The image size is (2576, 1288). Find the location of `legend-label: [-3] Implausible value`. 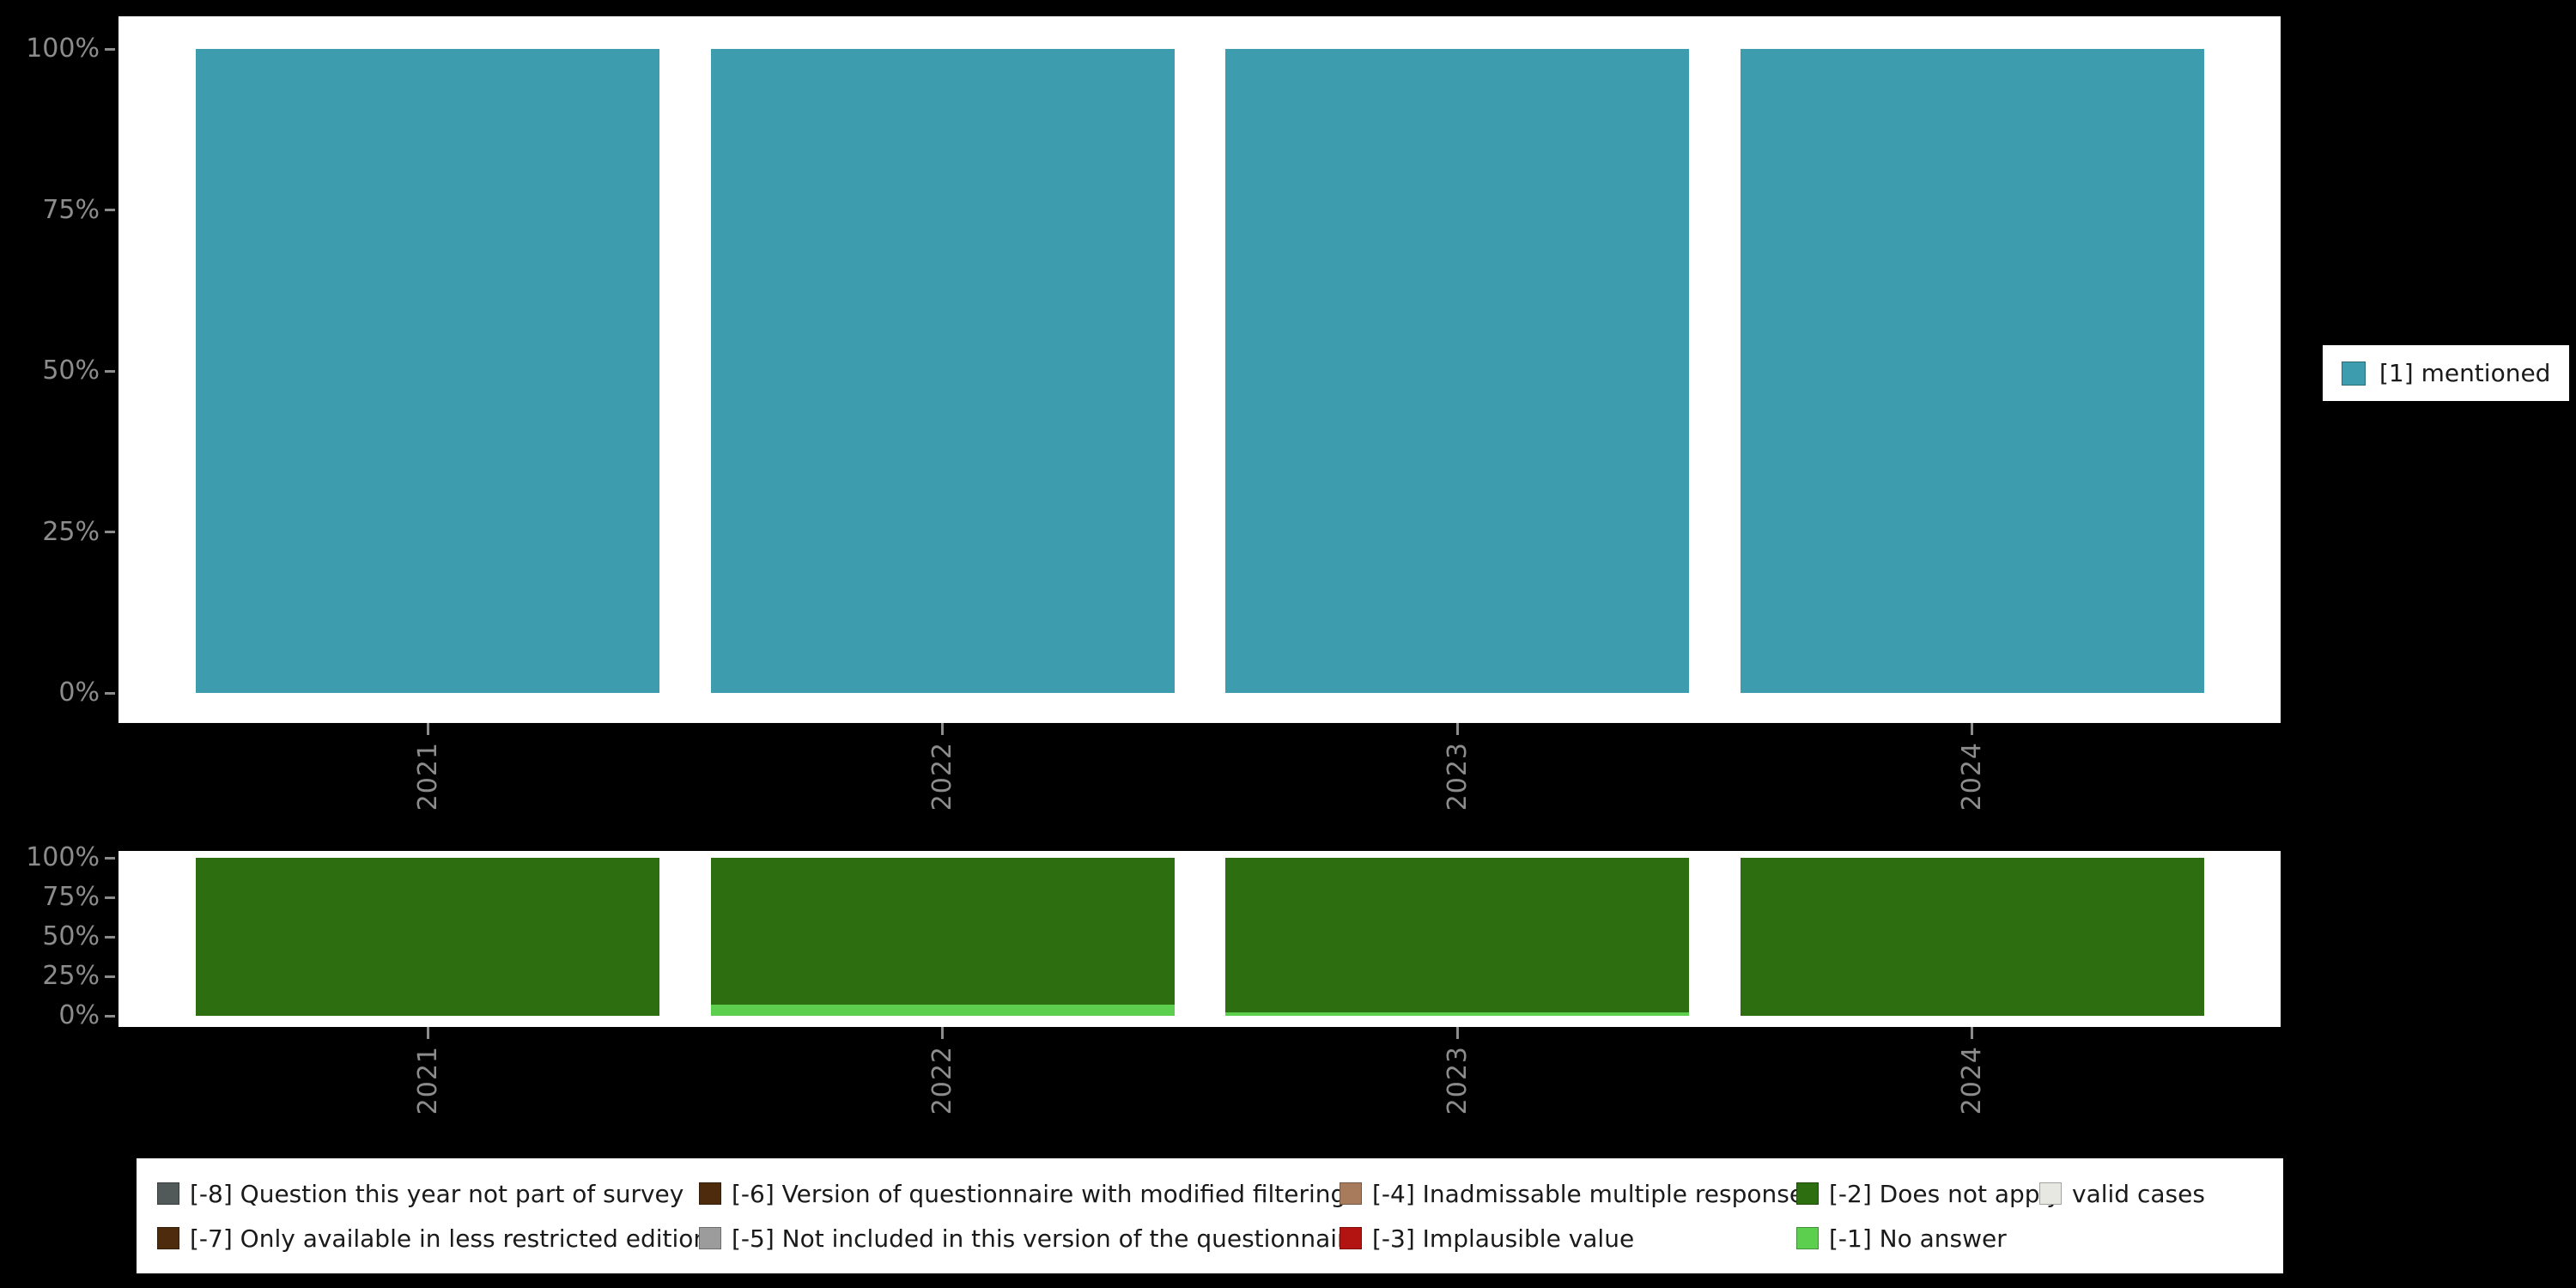

legend-label: [-3] Implausible value is located at coordinates (1503, 1239).